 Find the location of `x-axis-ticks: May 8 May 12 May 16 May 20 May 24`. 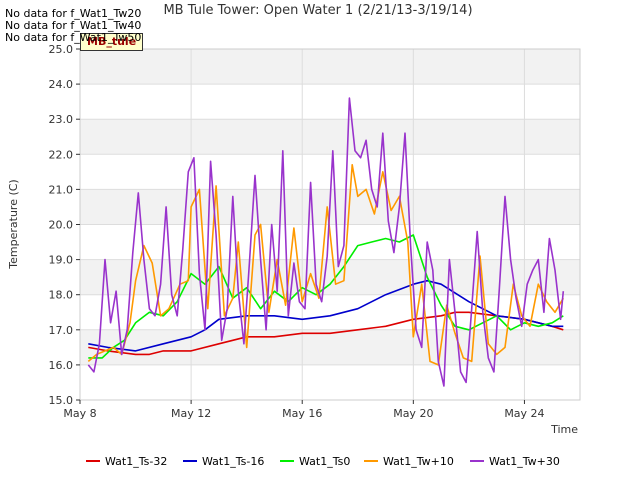

x-axis-ticks: May 8 May 12 May 16 May 20 May 24 is located at coordinates (304, 410).